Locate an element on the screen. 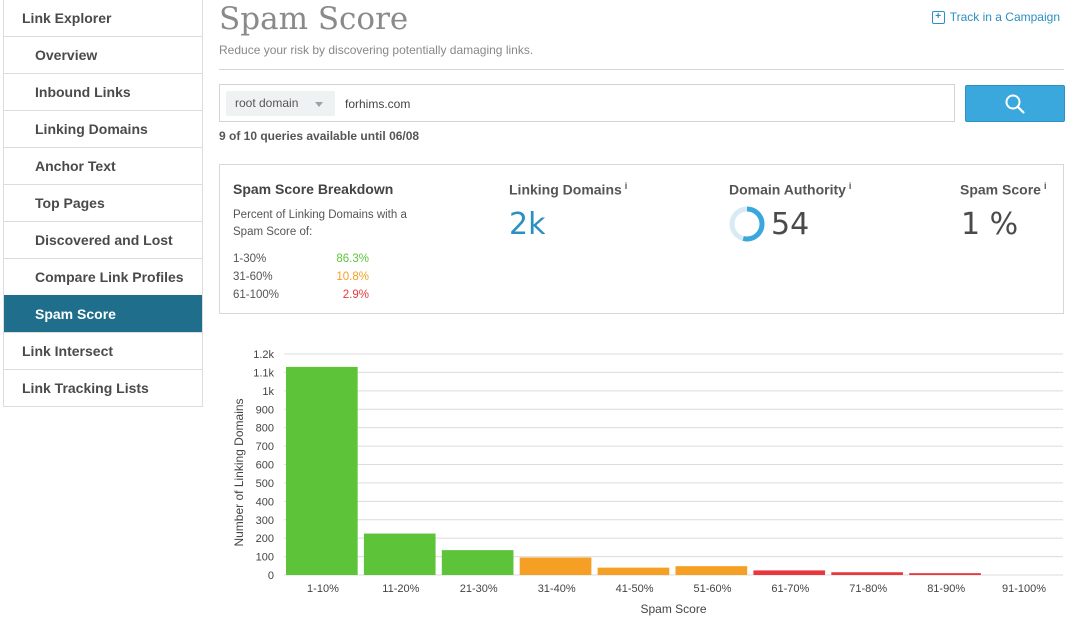 The height and width of the screenshot is (619, 1077). y-tick-label: 900 is located at coordinates (265, 410).